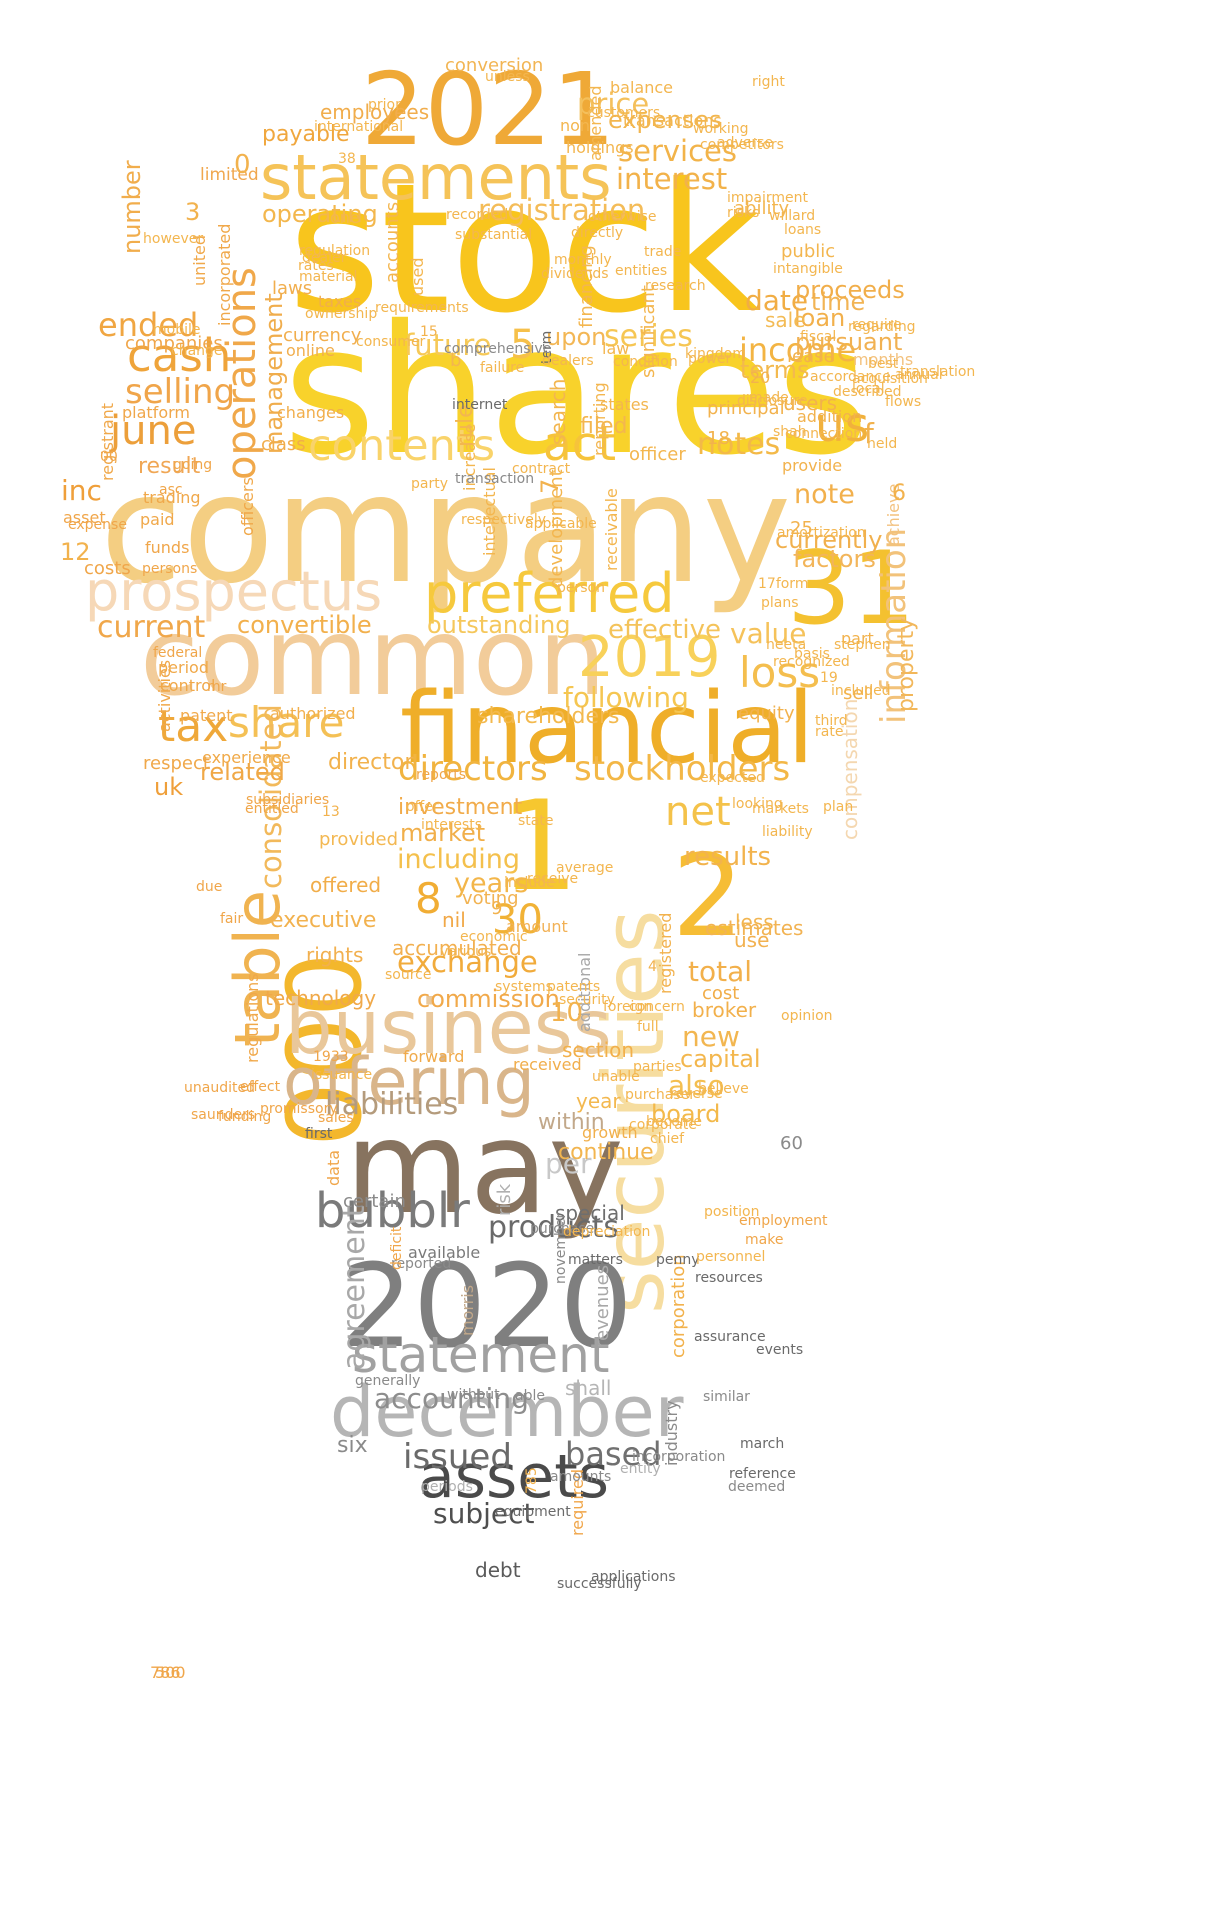  What do you see at coordinates (232, 919) in the screenshot?
I see `word-fair: fair` at bounding box center [232, 919].